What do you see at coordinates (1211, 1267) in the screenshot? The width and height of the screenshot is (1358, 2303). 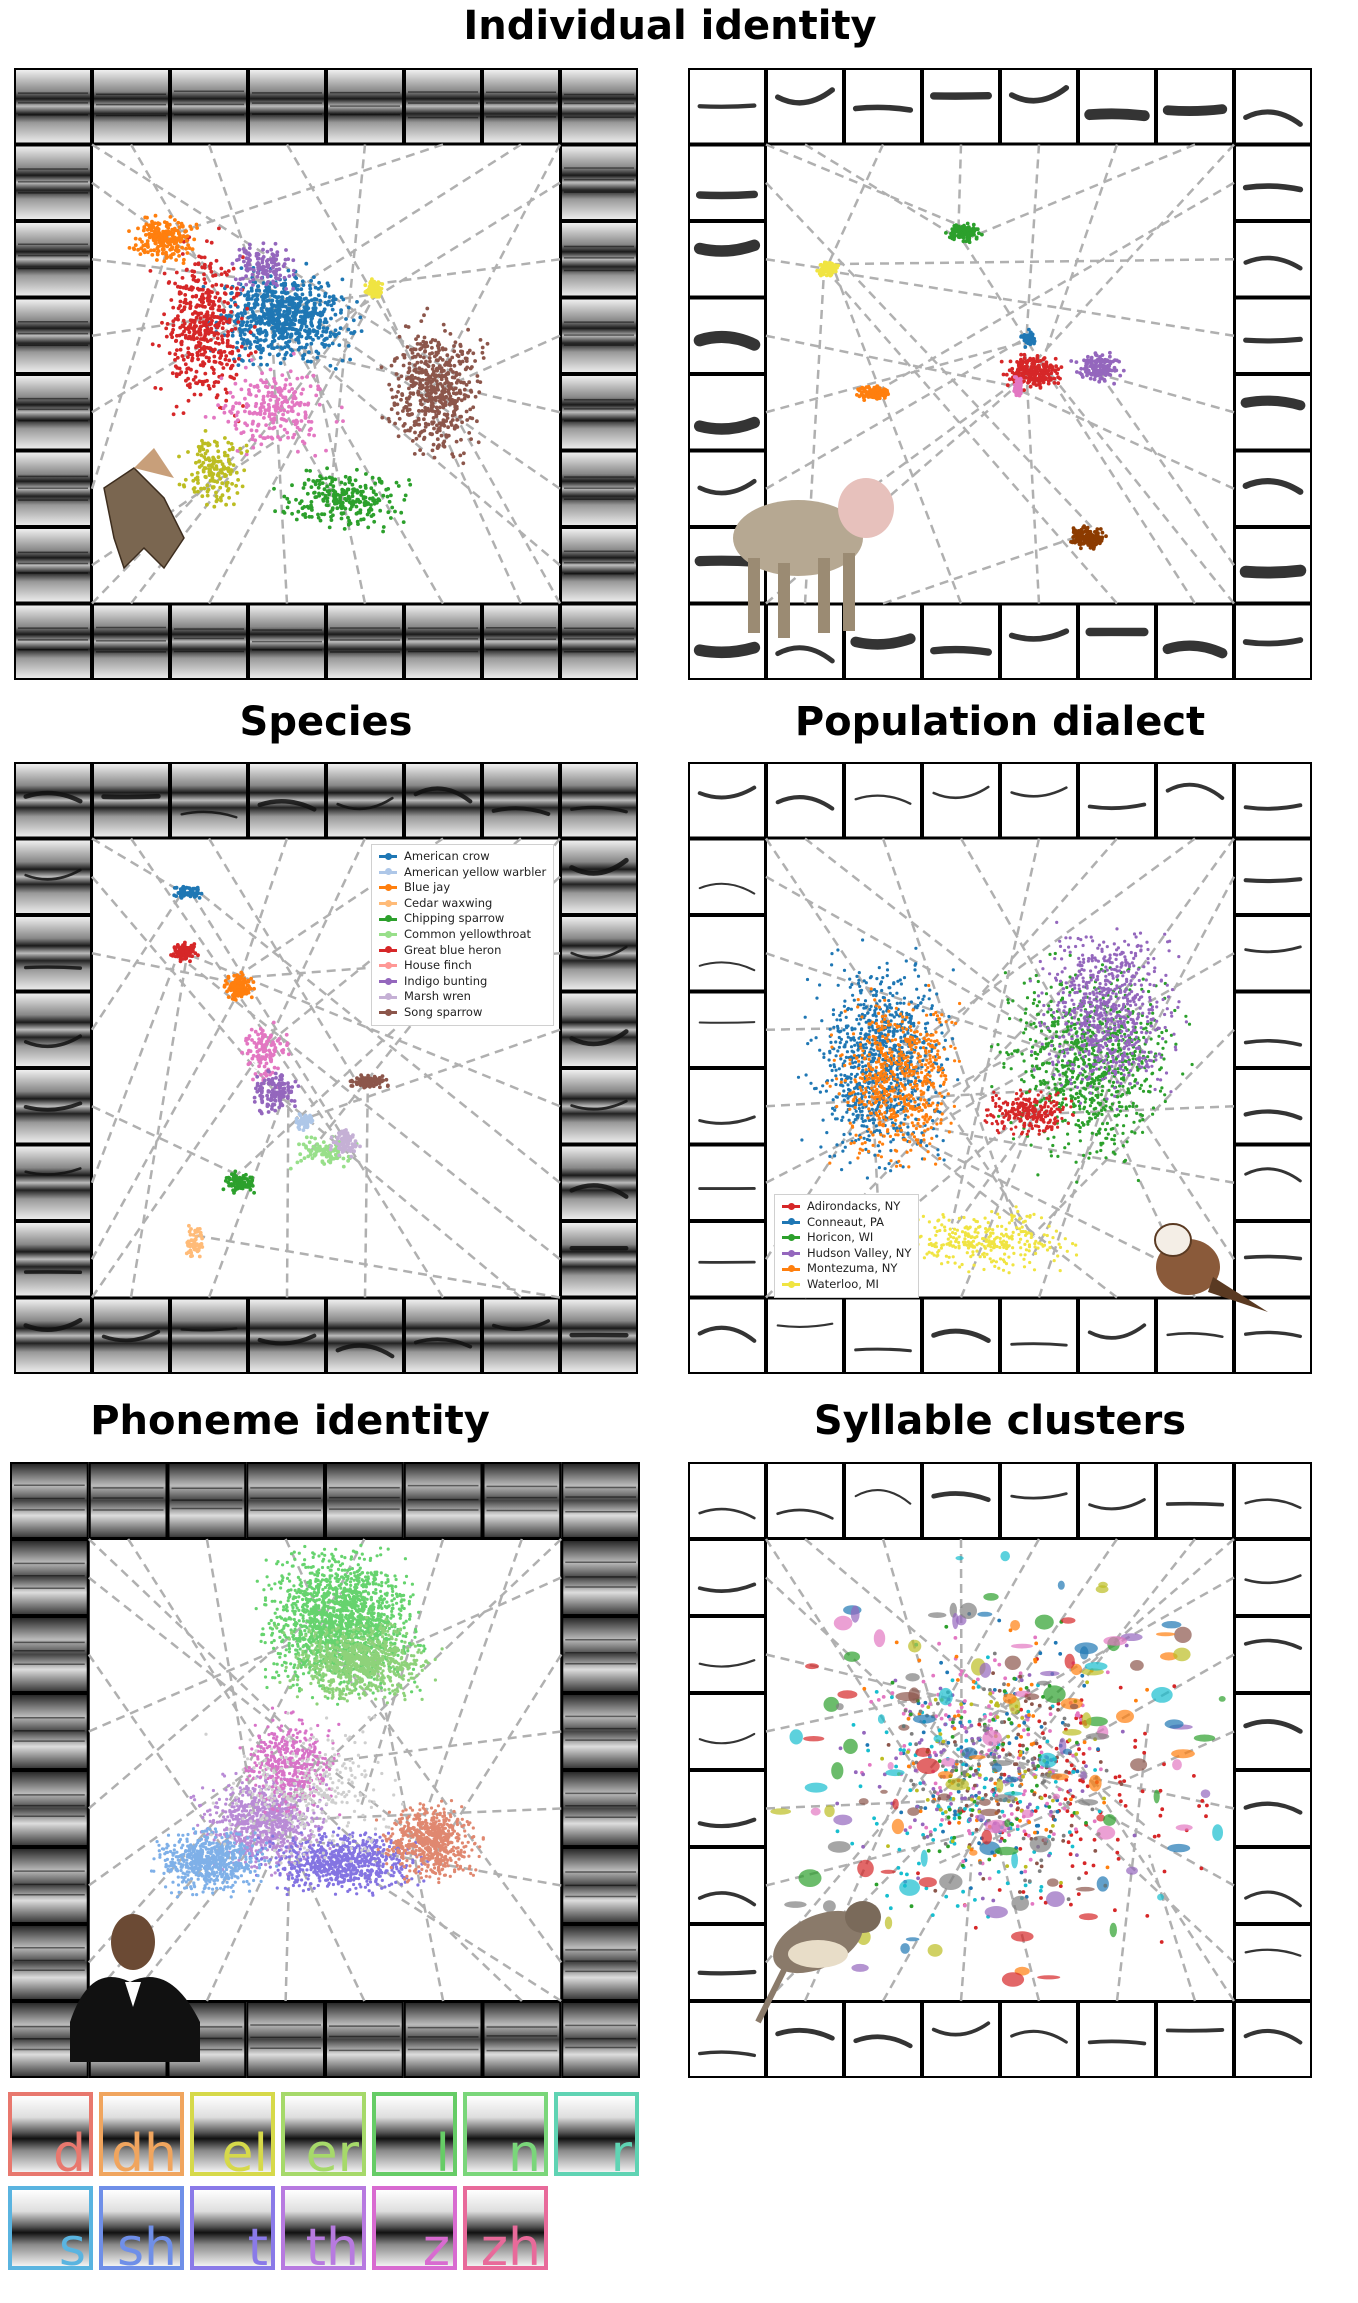 I see `sparrow-silhouette` at bounding box center [1211, 1267].